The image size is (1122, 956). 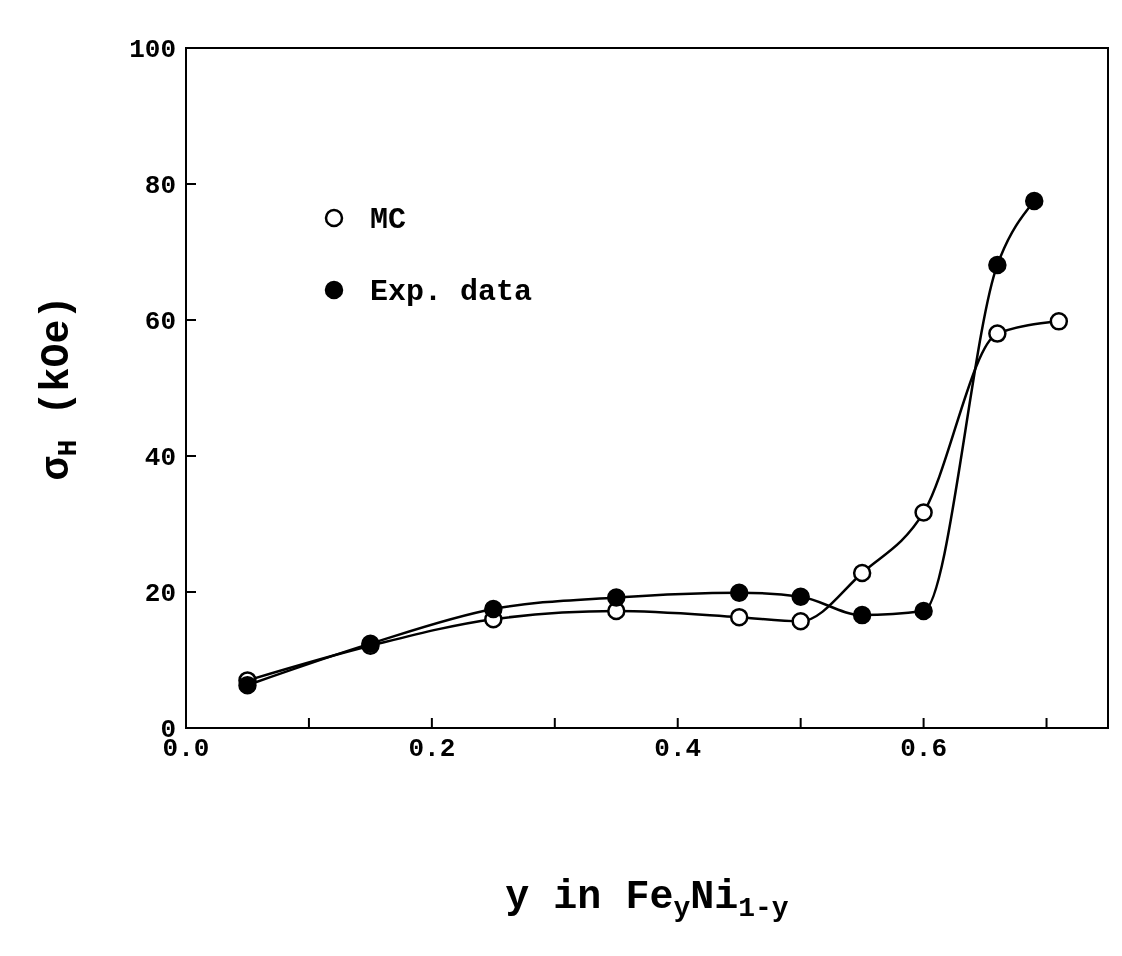 What do you see at coordinates (160, 322) in the screenshot?
I see `y-tick-label: 60` at bounding box center [160, 322].